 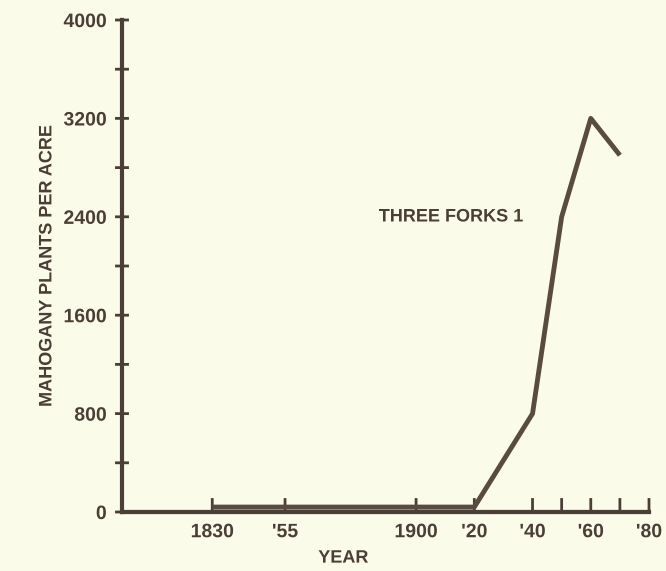 I want to click on x-tick-label: '80, so click(x=649, y=531).